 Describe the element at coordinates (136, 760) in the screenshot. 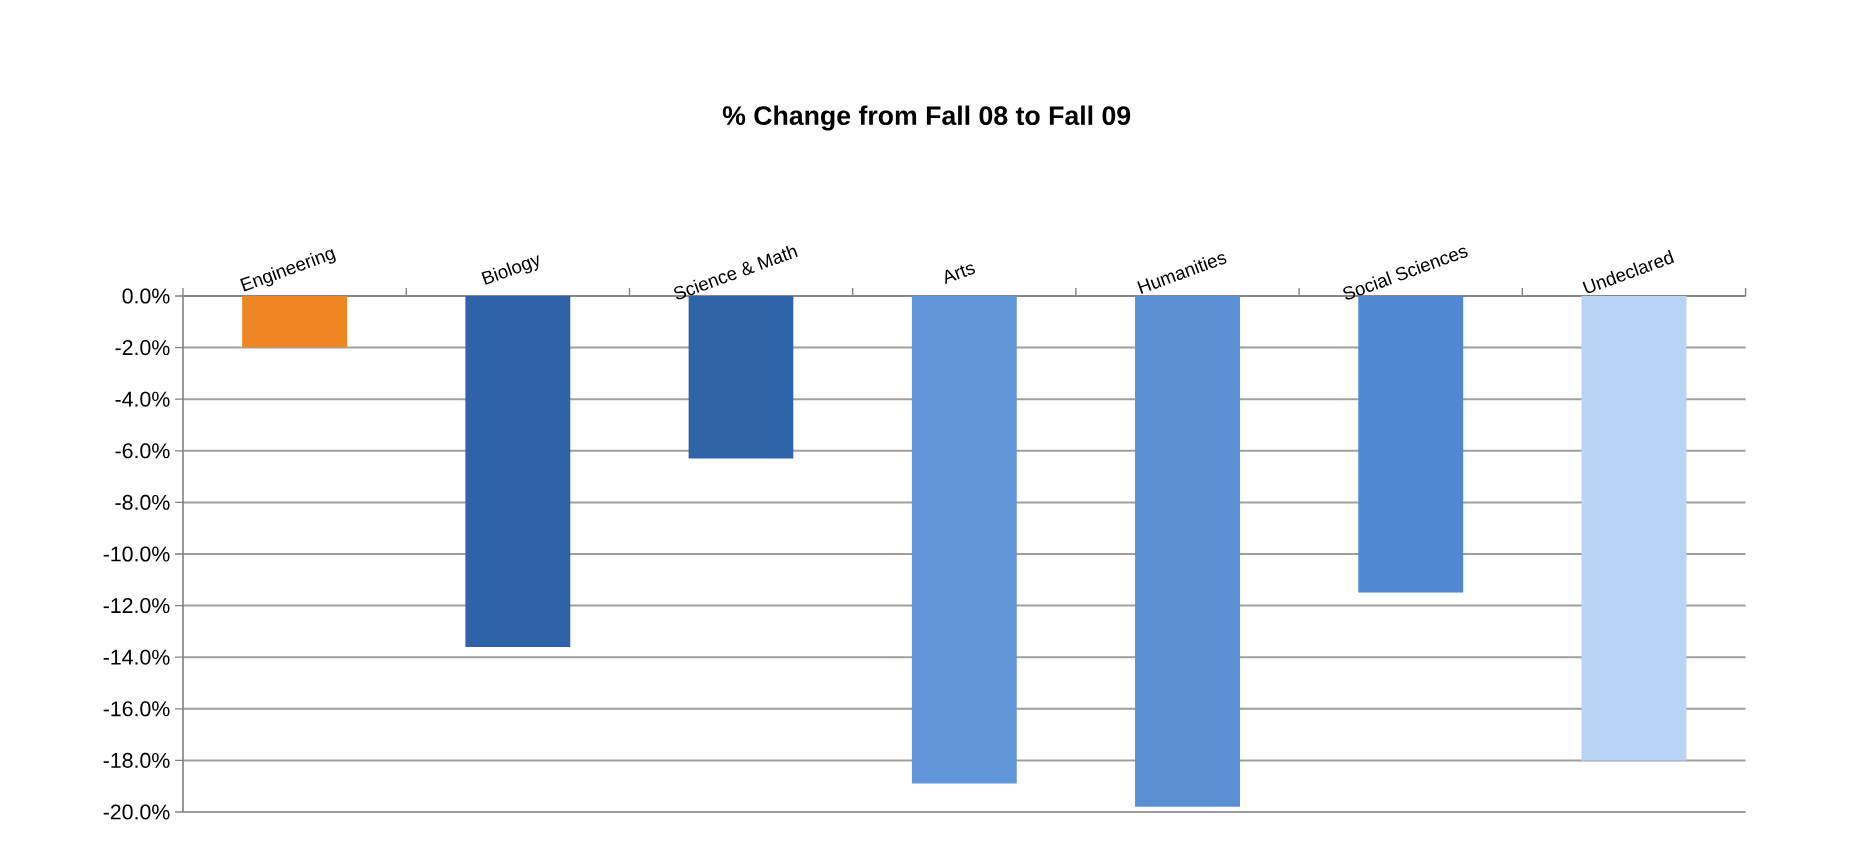

I see `y-tick-label: -18.0%` at that location.